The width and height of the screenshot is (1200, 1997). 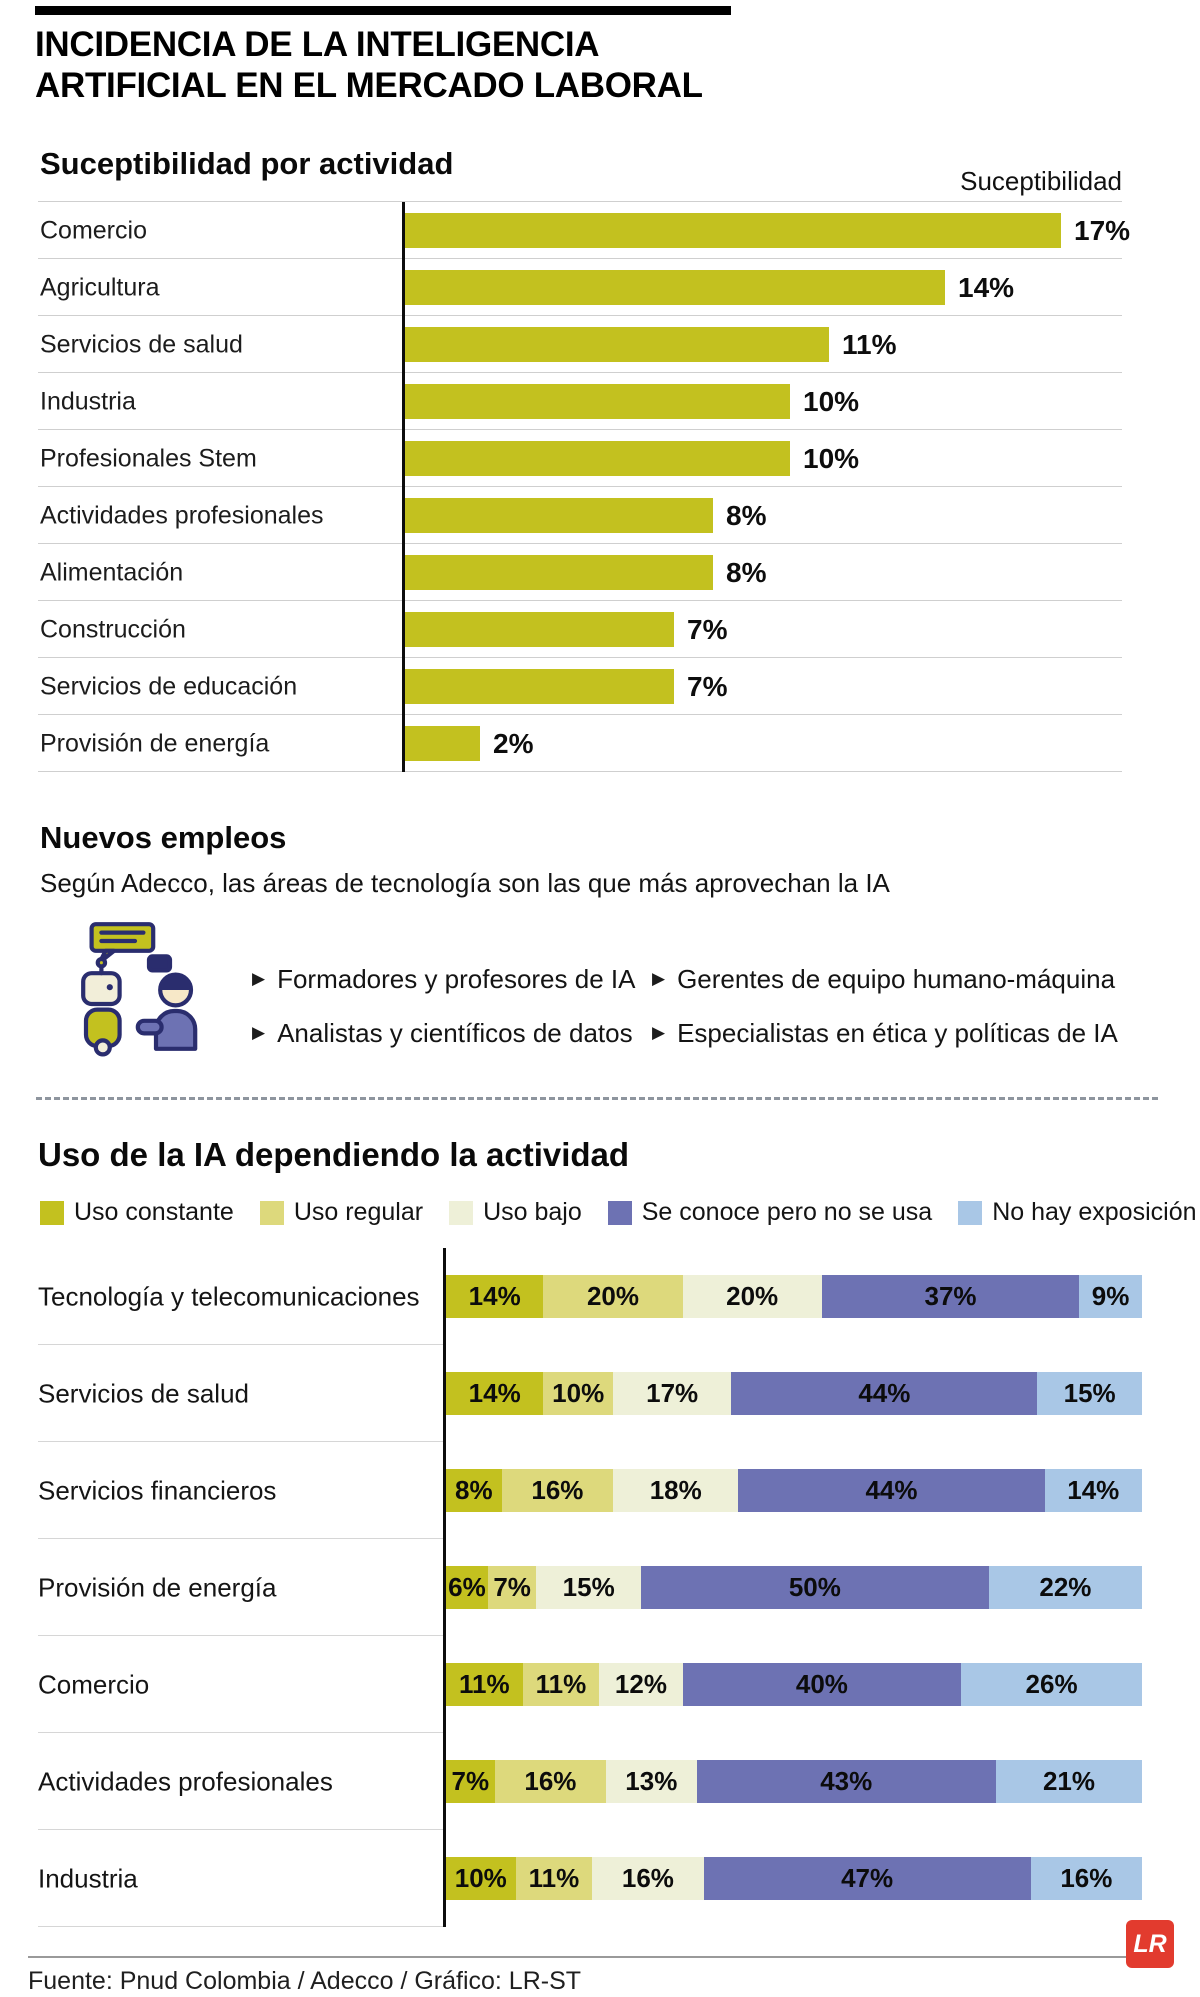 I want to click on stacked-bar: 11% 11% 12% 40% 26%, so click(x=794, y=1684).